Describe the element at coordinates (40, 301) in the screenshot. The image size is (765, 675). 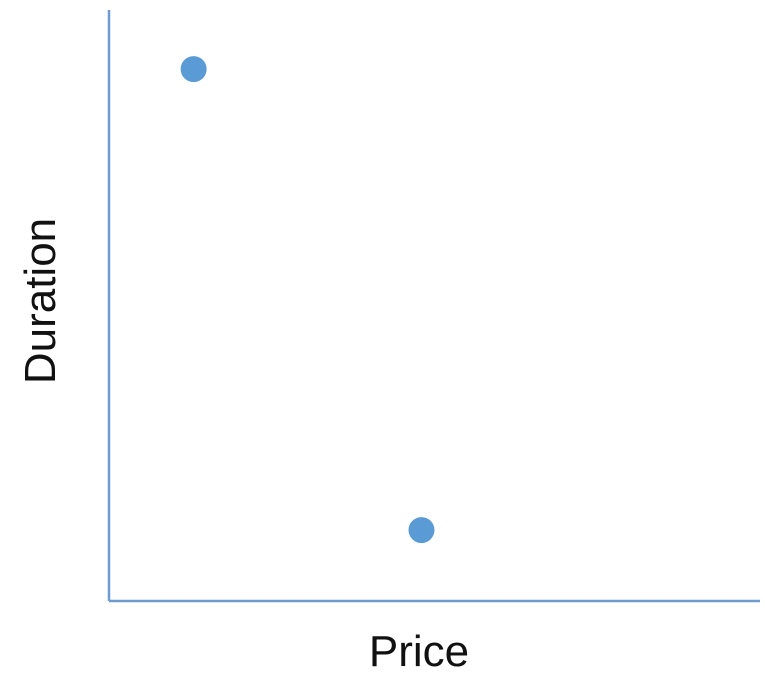
I see `y-axis-title: Duration` at that location.